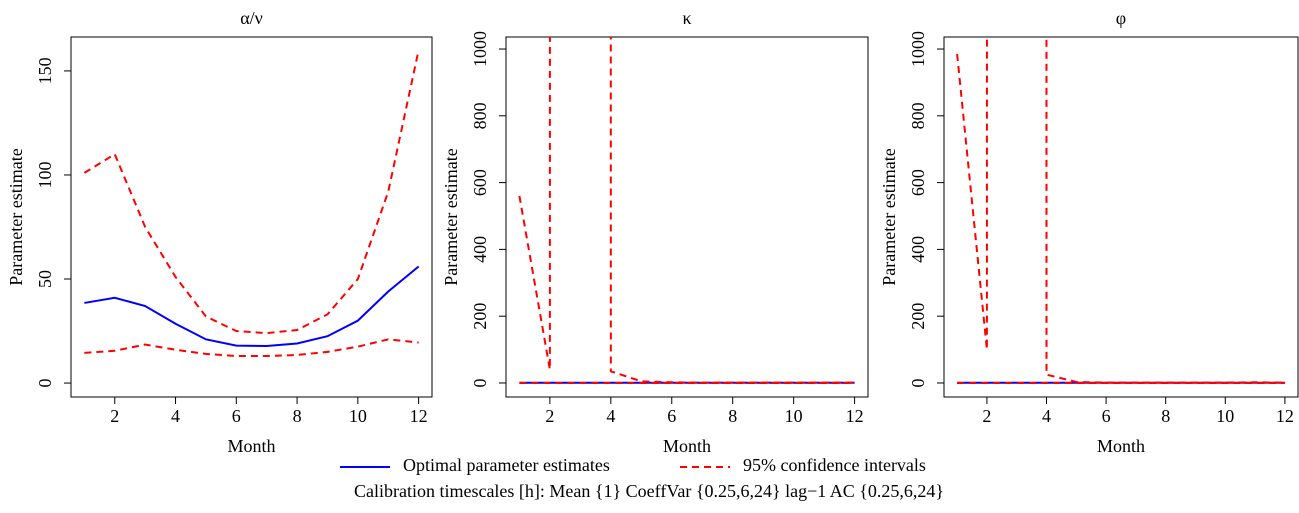 The width and height of the screenshot is (1299, 513). What do you see at coordinates (252, 306) in the screenshot?
I see `estimate-line` at bounding box center [252, 306].